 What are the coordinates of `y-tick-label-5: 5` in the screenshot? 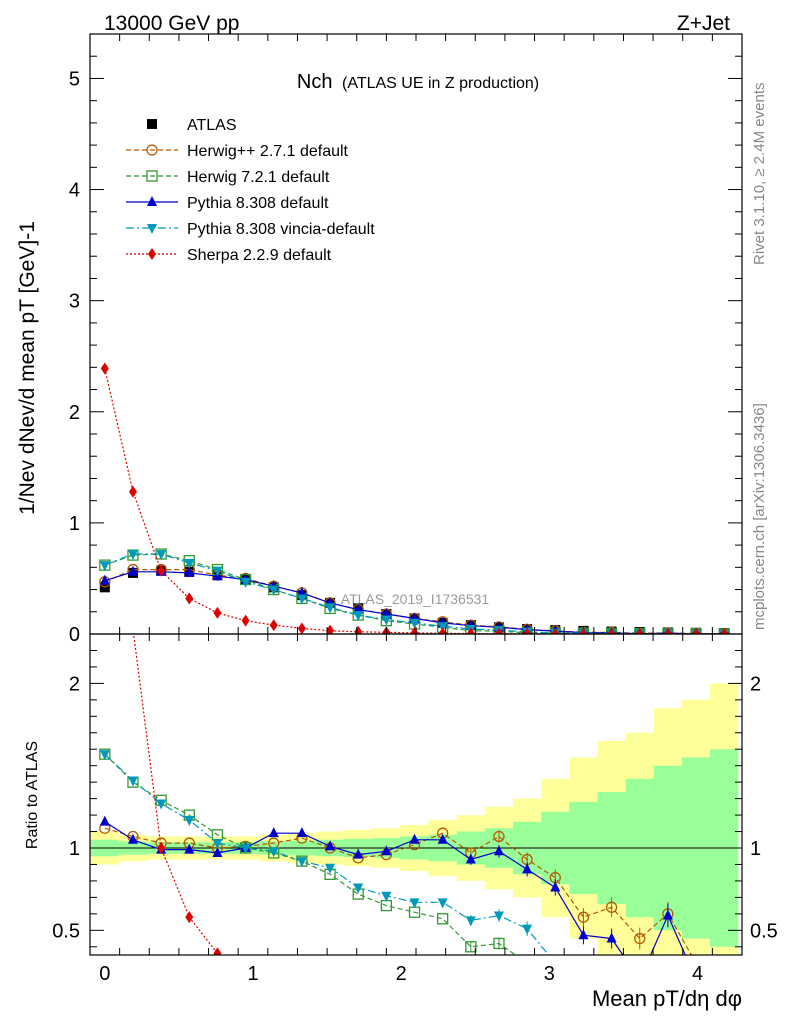 It's located at (74, 79).